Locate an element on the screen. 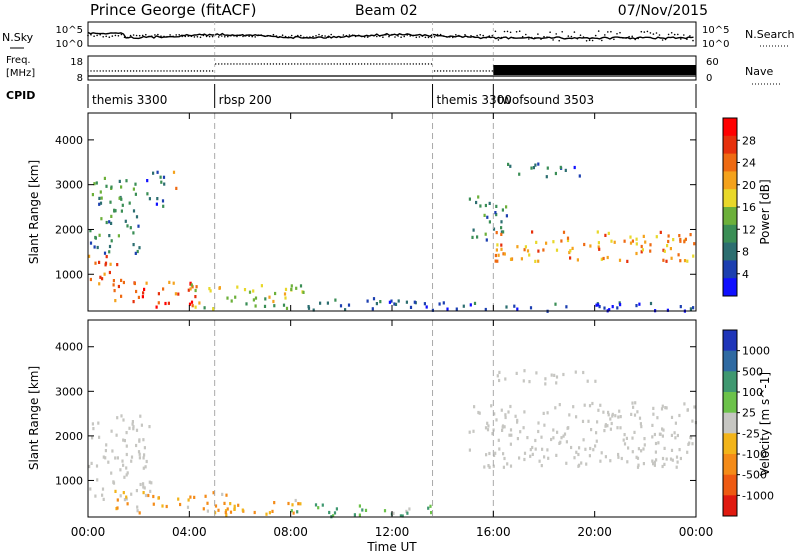 The height and width of the screenshot is (554, 800). cpid-segment-label: twofsound 3503 is located at coordinates (545, 100).